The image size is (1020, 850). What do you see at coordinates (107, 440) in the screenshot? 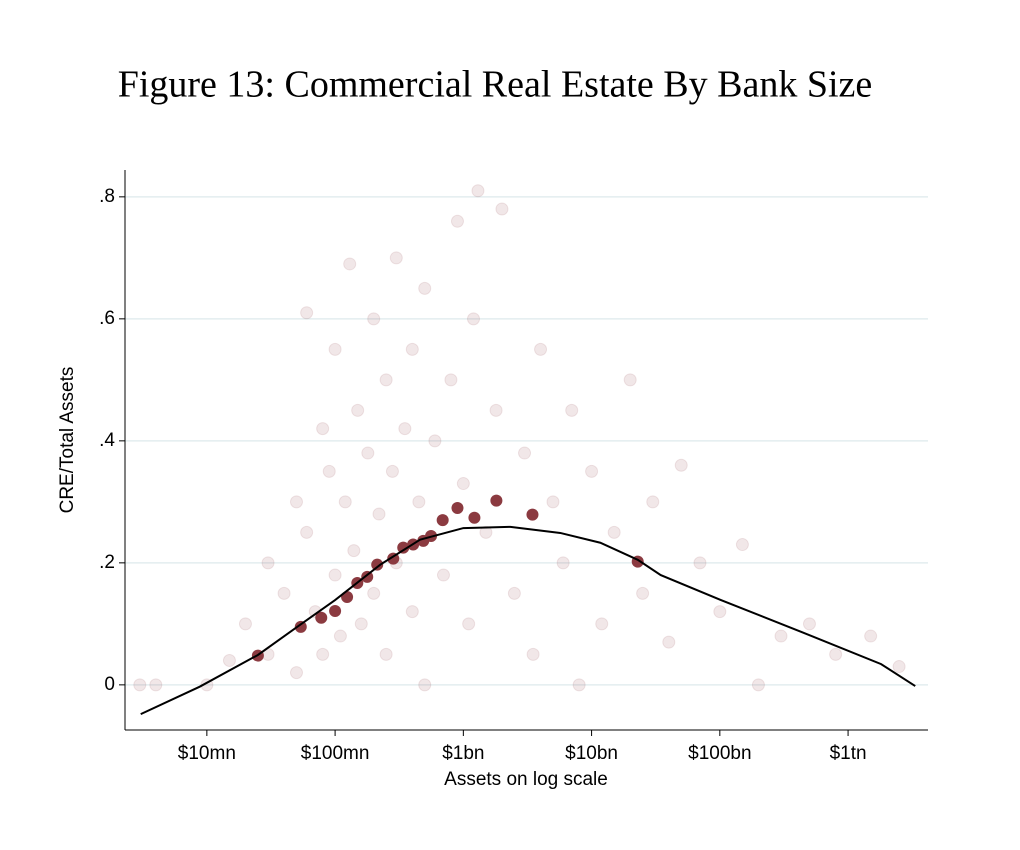
I see `y-tick-label: .4` at bounding box center [107, 440].